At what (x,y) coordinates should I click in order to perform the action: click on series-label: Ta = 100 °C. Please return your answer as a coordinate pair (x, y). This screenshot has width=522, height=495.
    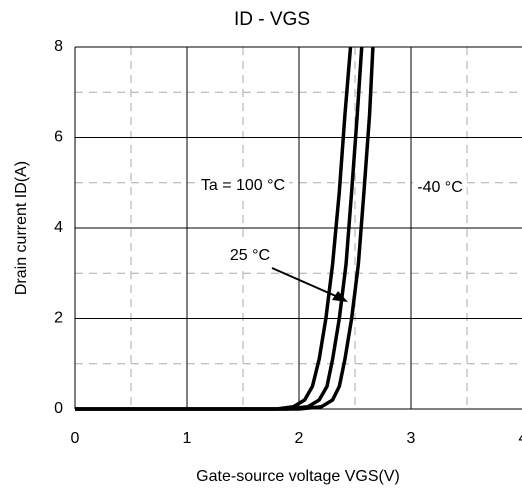
    Looking at the image, I should click on (243, 185).